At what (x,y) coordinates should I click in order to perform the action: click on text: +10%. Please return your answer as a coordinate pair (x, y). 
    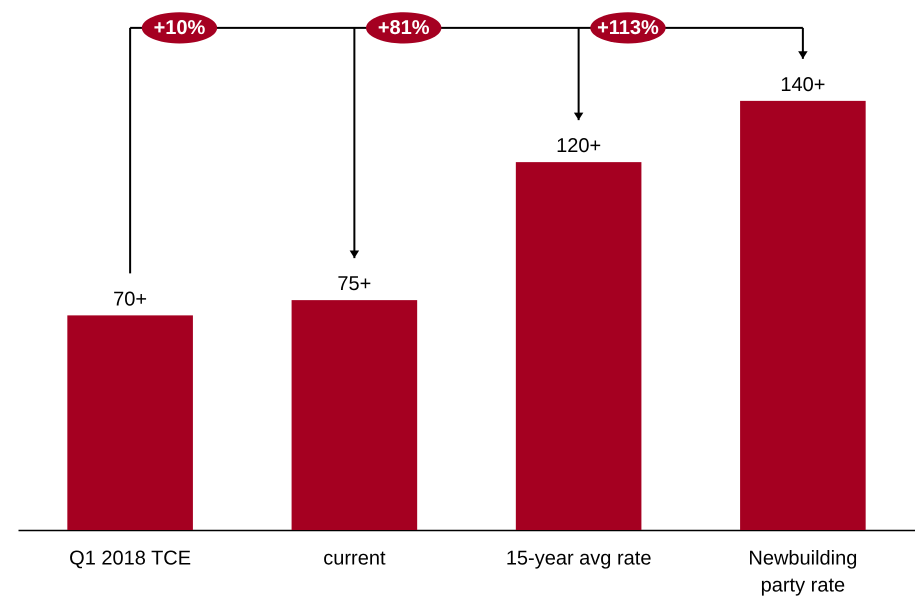
    Looking at the image, I should click on (180, 27).